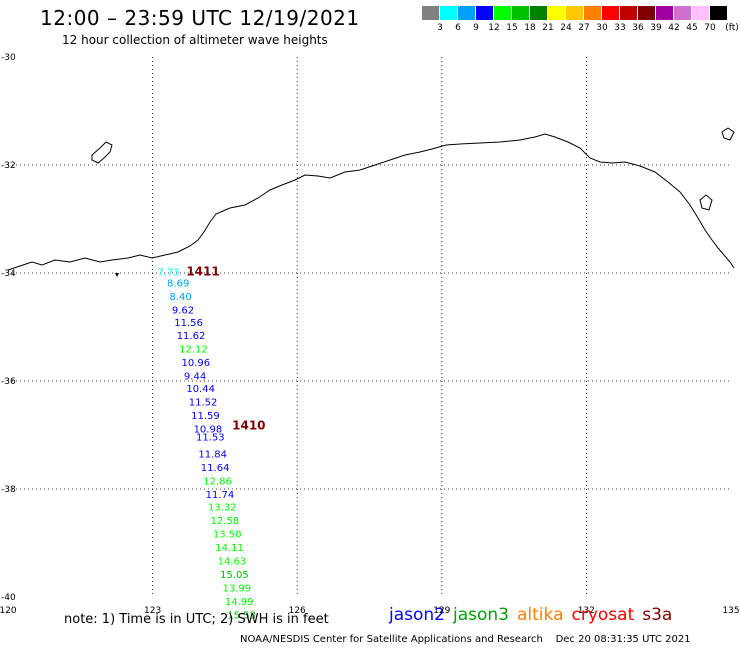  Describe the element at coordinates (481, 615) in the screenshot. I see `satellite-legend-item: jason3` at that location.